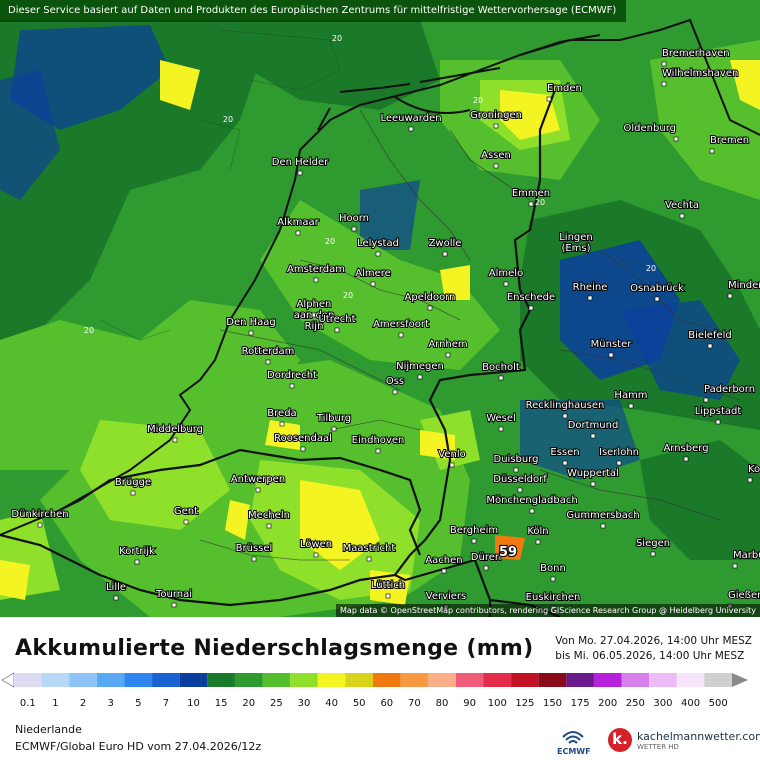  I want to click on scale-tick-label: 100, so click(497, 703).